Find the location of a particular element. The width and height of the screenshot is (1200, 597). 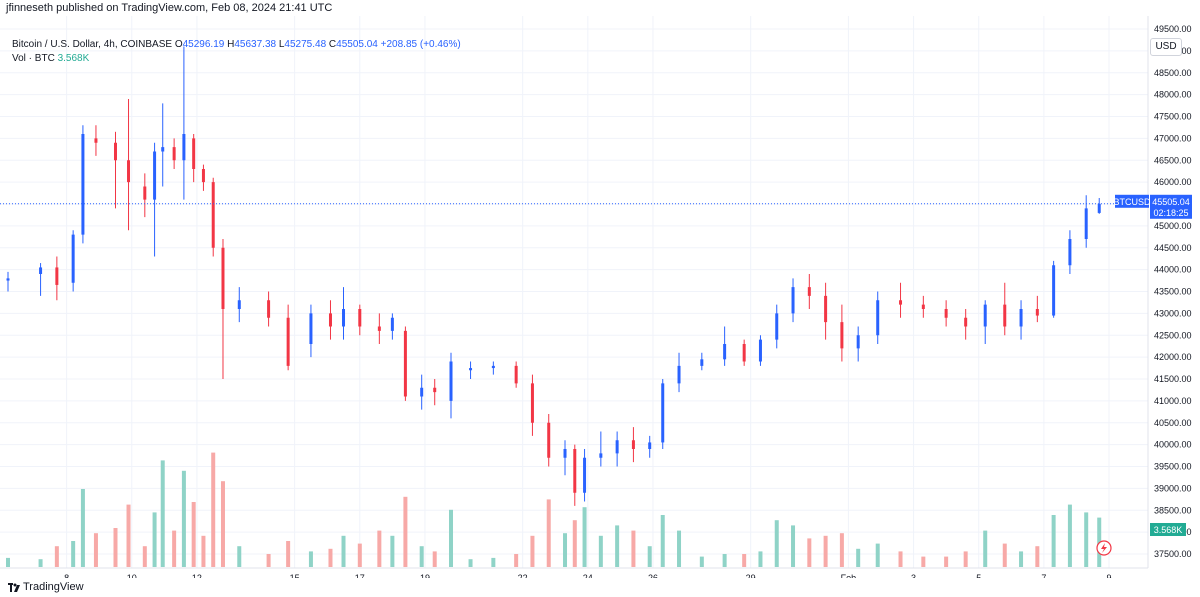

y-tick-label: 47000.00 is located at coordinates (1173, 138).